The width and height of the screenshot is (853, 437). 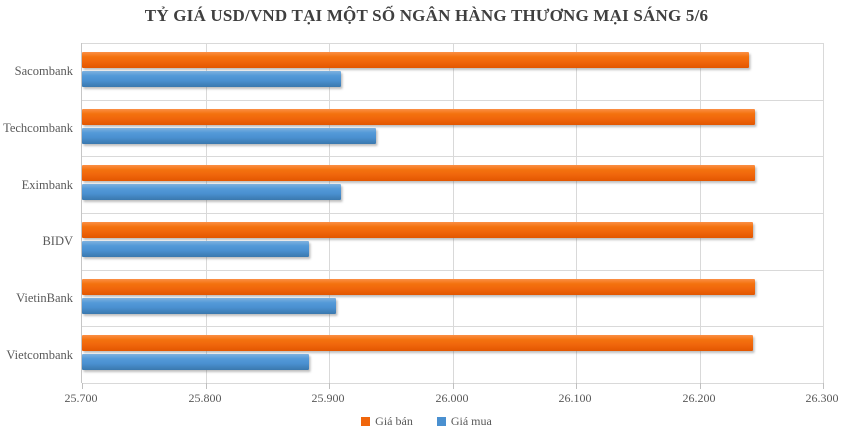 What do you see at coordinates (44, 298) in the screenshot?
I see `y-category-label: VietinBank` at bounding box center [44, 298].